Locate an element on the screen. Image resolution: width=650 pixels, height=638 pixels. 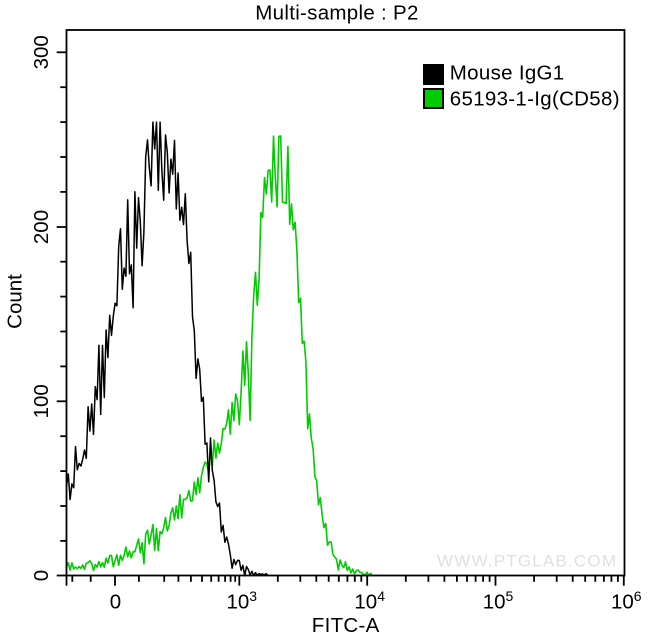
svg-text: 100 is located at coordinates (41, 401).